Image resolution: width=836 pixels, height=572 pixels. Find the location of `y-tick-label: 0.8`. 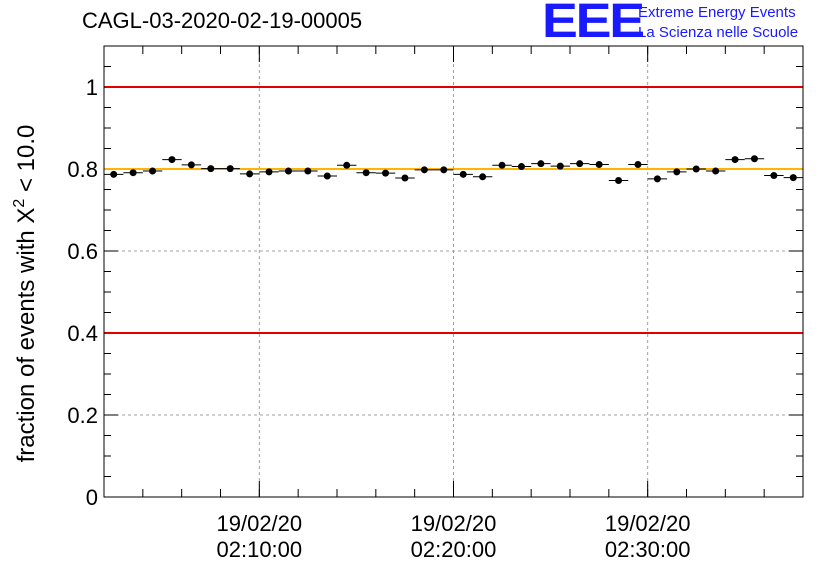

y-tick-label: 0.8 is located at coordinates (82, 169).